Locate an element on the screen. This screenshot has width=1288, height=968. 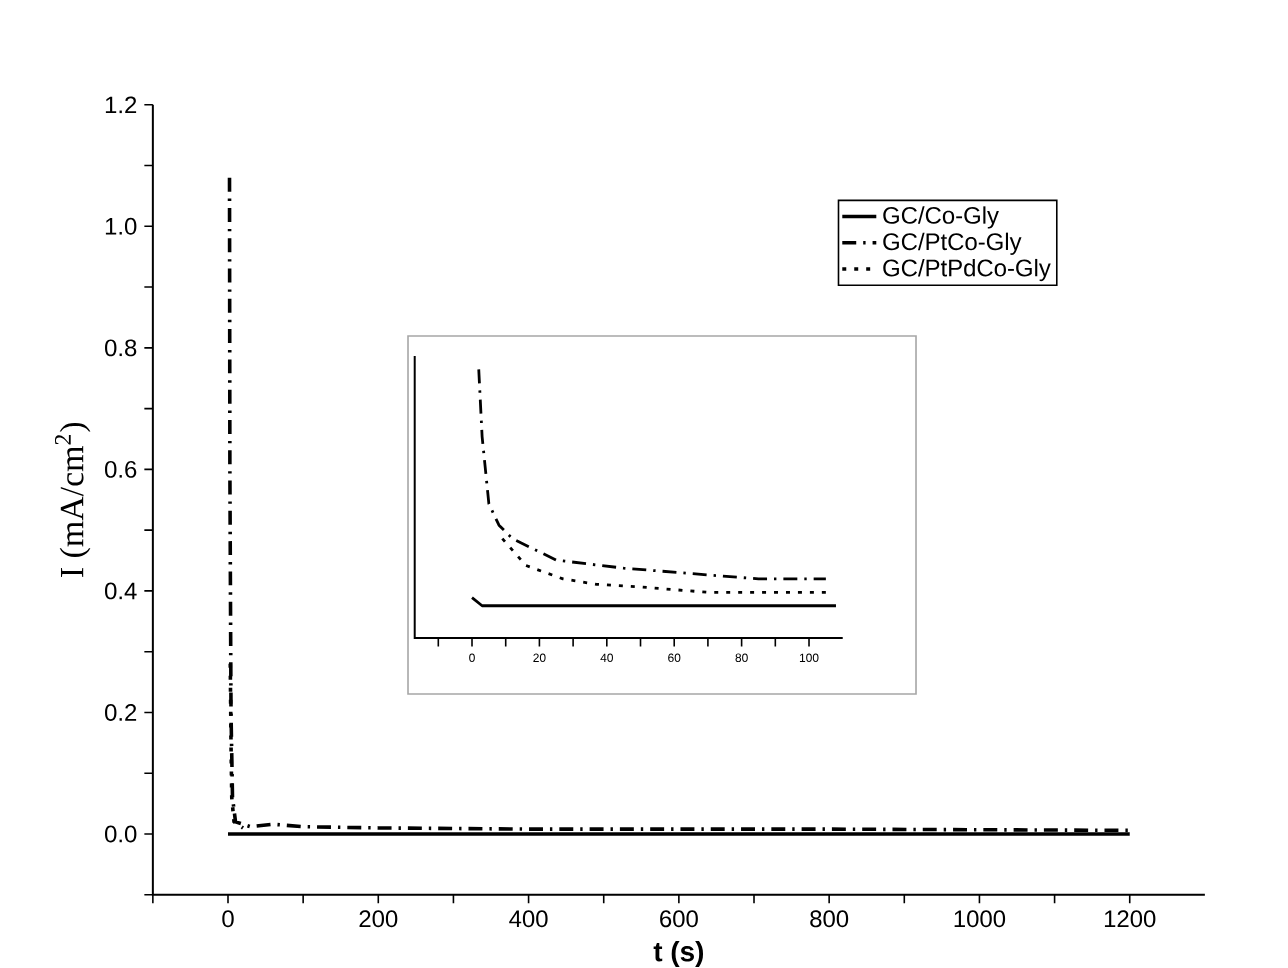
x-tick-label: 1000 is located at coordinates (980, 919).